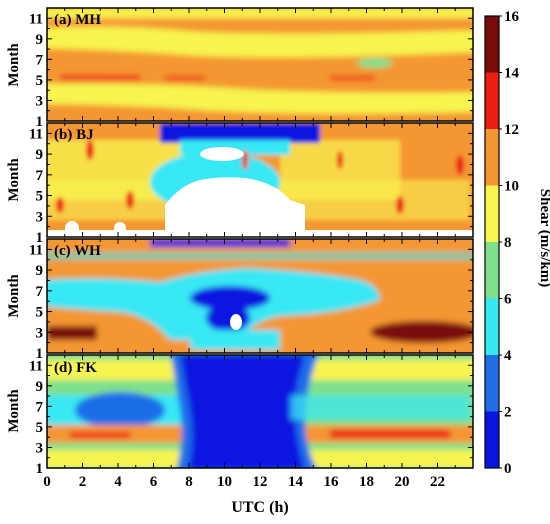 This screenshot has width=550, height=524. What do you see at coordinates (47, 482) in the screenshot?
I see `x-tick-label: 0` at bounding box center [47, 482].